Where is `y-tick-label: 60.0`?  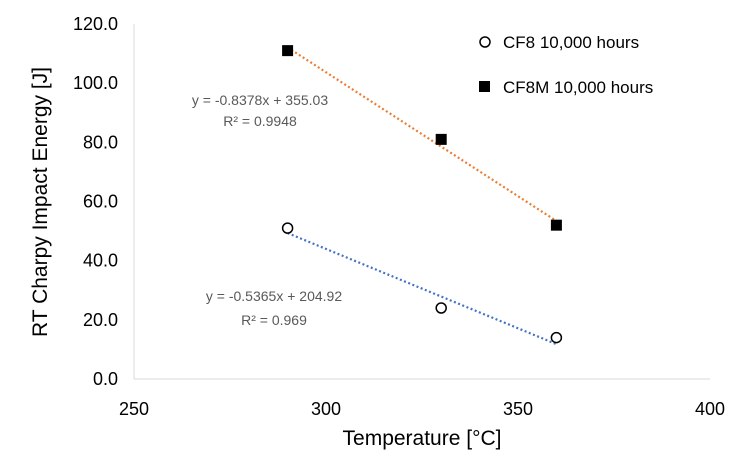
y-tick-label: 60.0 is located at coordinates (100, 202).